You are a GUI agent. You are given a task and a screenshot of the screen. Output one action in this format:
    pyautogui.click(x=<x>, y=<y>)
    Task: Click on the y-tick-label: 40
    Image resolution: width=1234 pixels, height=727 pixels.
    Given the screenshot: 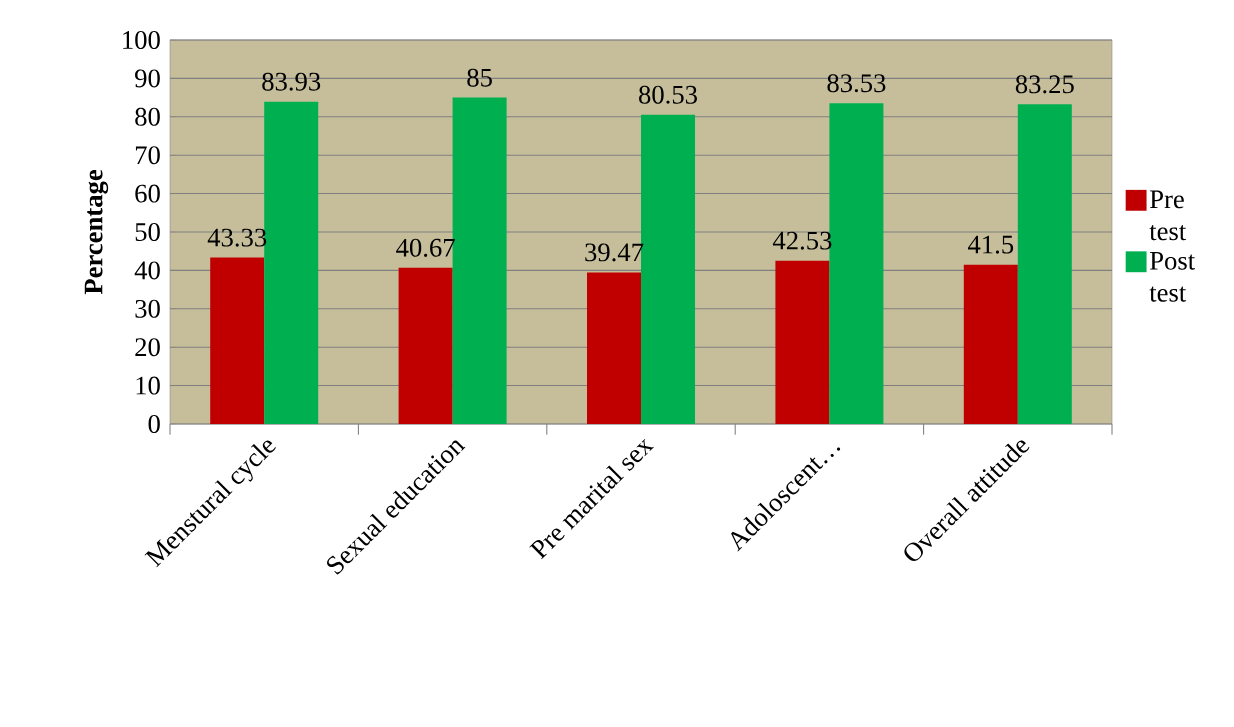 What is the action you would take?
    pyautogui.click(x=147, y=270)
    